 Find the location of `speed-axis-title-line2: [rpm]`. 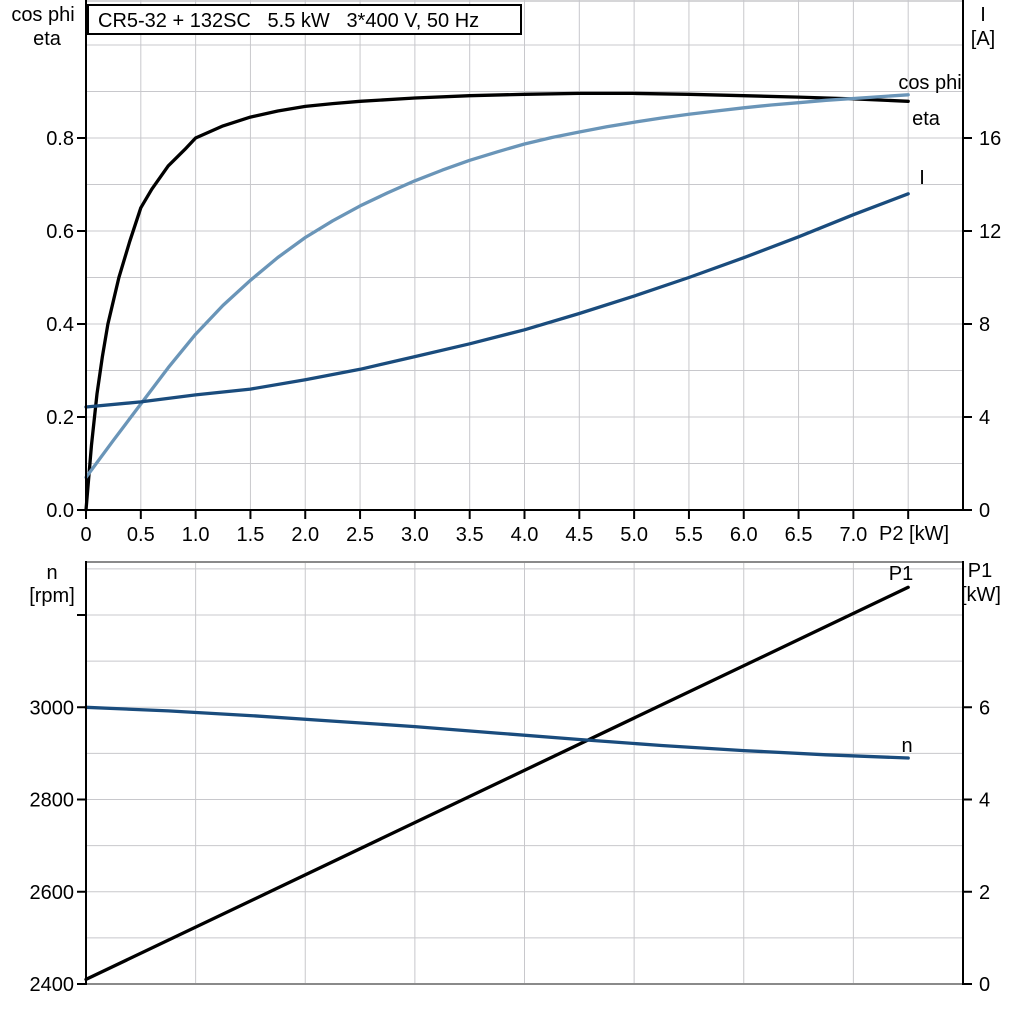

speed-axis-title-line2: [rpm] is located at coordinates (52, 596).